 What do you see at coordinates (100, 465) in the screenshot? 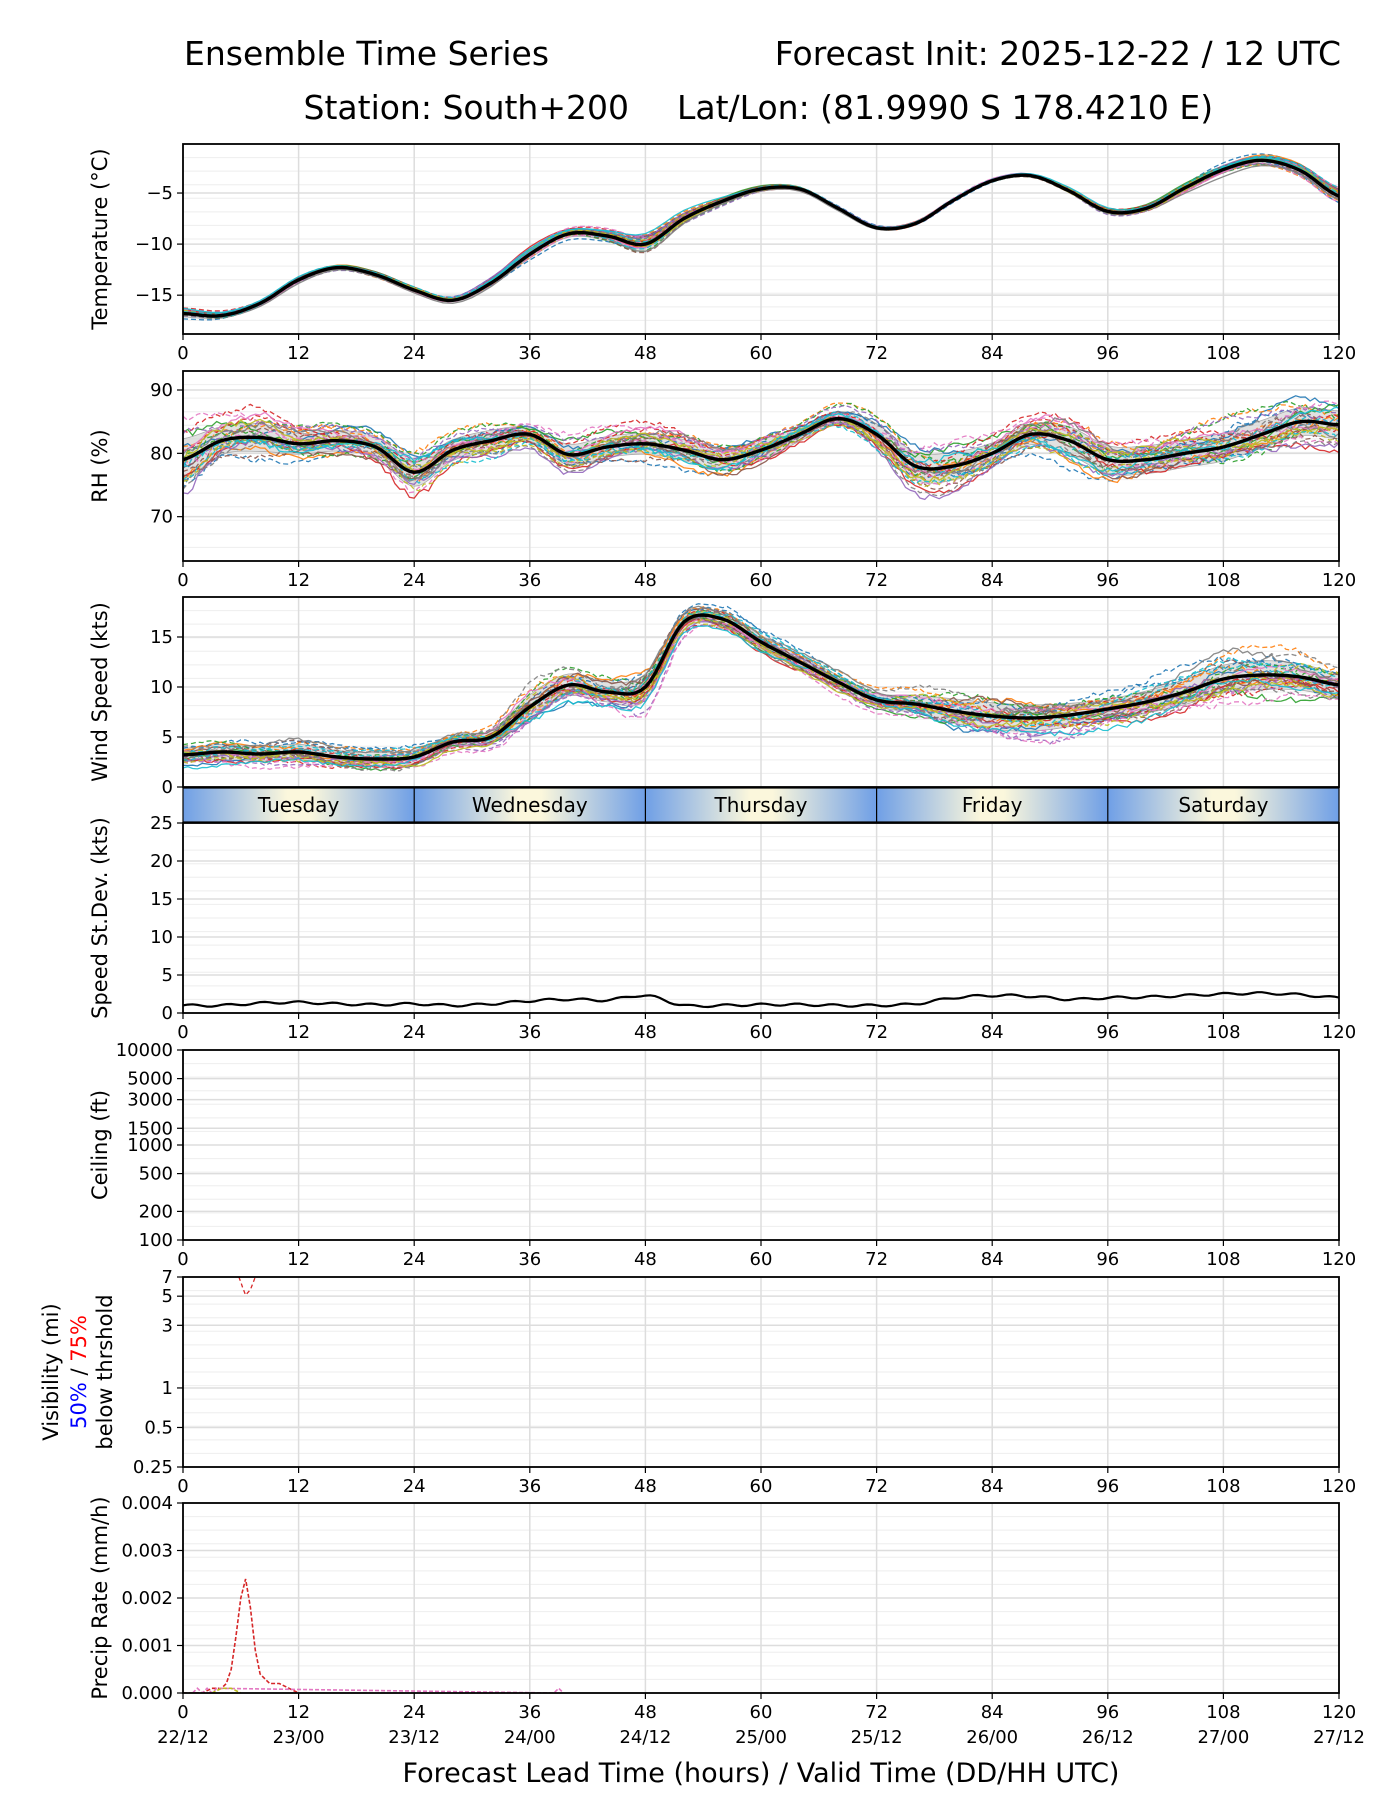
I see `y-axis-label: RH (%)` at bounding box center [100, 465].